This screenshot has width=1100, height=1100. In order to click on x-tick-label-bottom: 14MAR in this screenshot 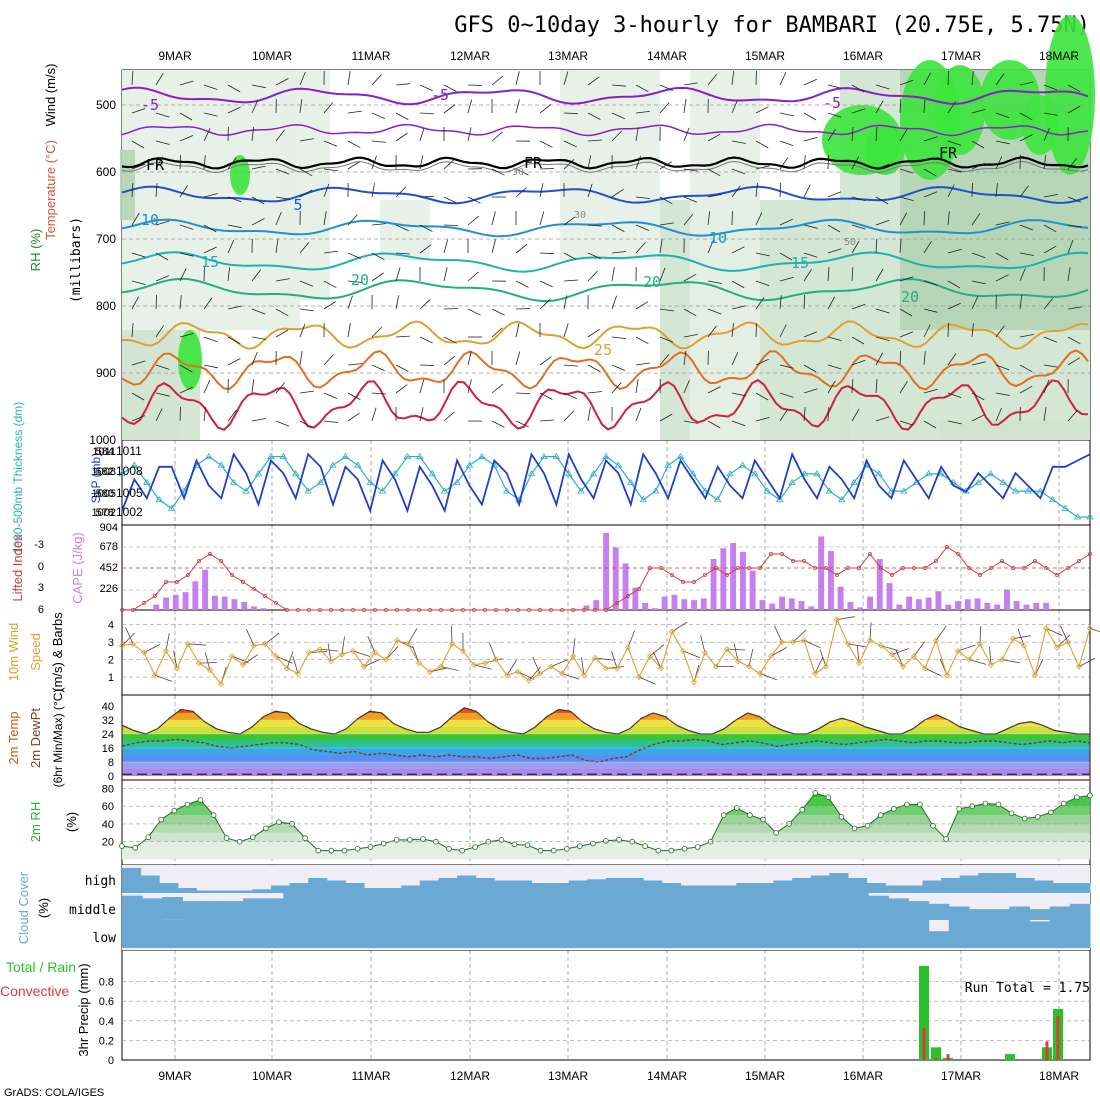, I will do `click(667, 1076)`.